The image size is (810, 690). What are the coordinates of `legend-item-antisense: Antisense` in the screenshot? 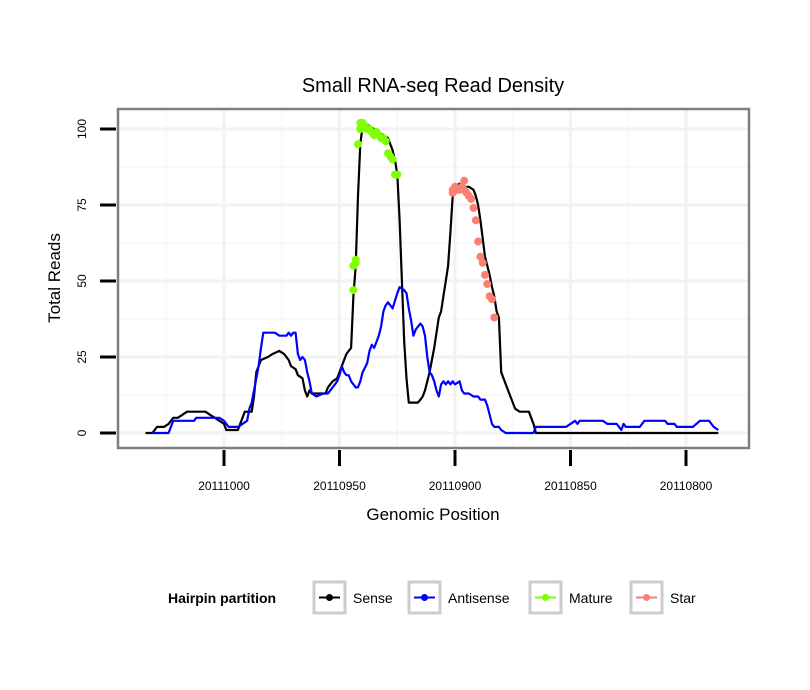 It's located at (458, 597).